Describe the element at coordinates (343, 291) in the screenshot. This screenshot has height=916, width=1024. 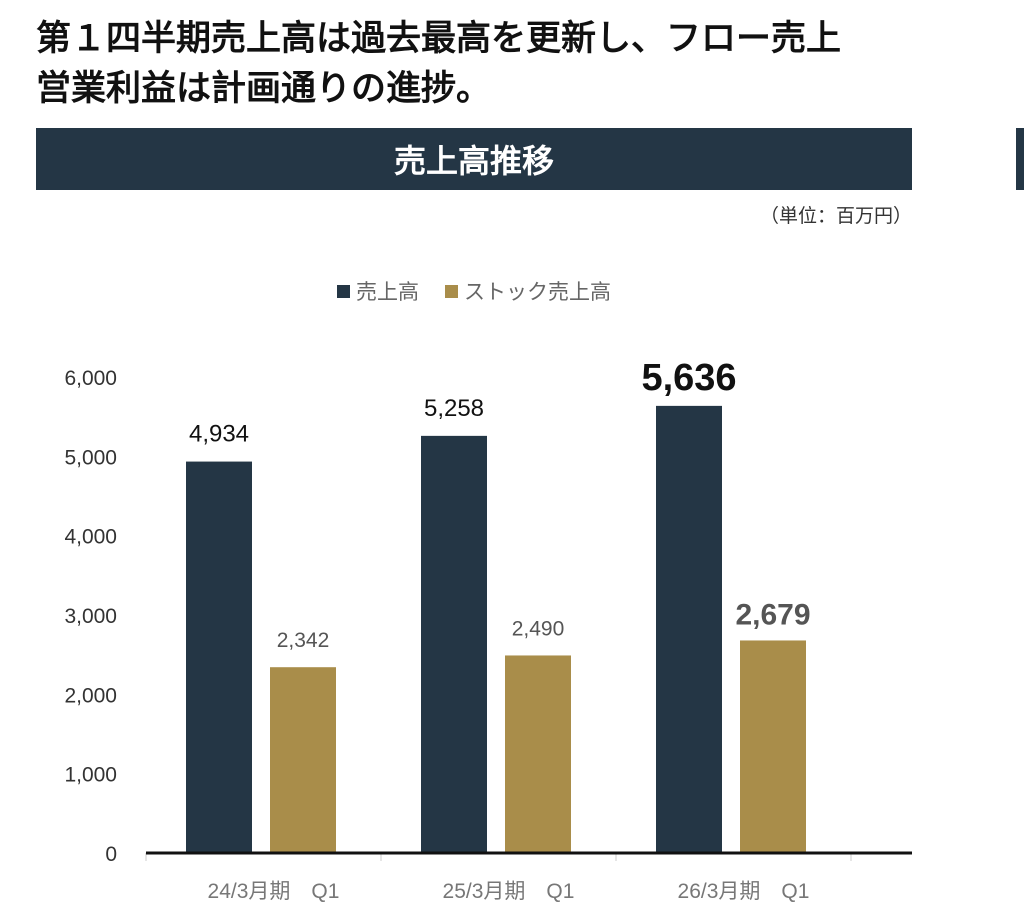
I see `legend-swatch-sales` at that location.